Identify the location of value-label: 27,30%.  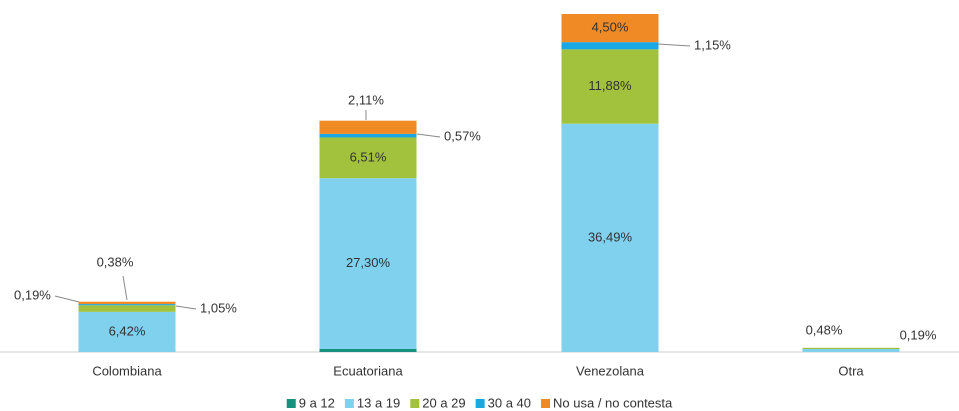
(368, 262).